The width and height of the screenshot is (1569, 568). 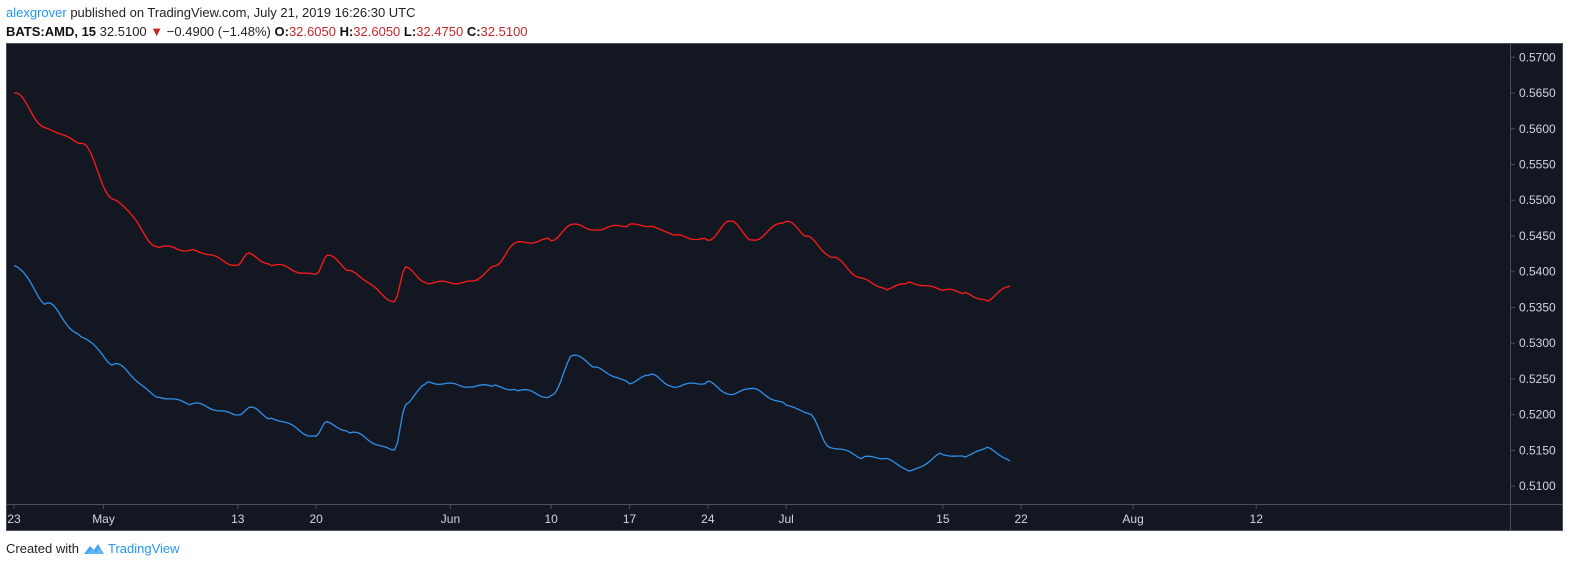 I want to click on footer: Created with TradingView, so click(x=93, y=548).